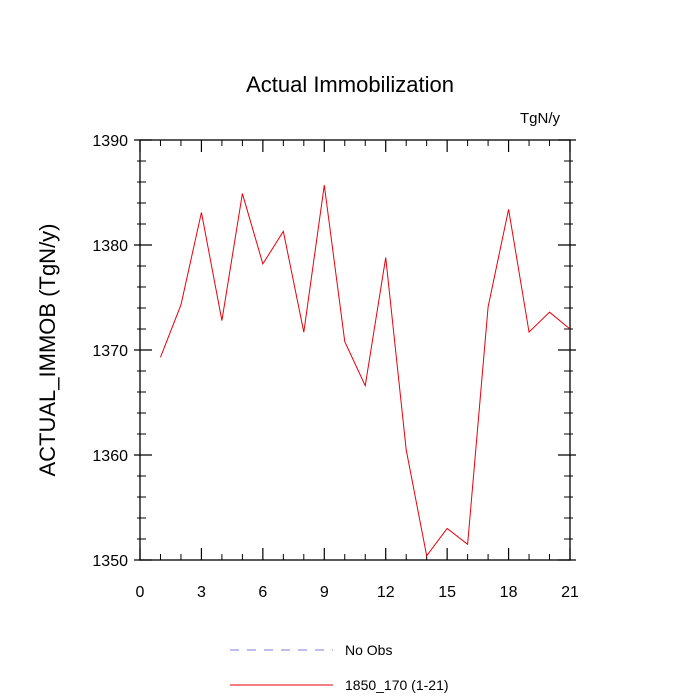  Describe the element at coordinates (110, 246) in the screenshot. I see `y-tick-label: 1380` at that location.